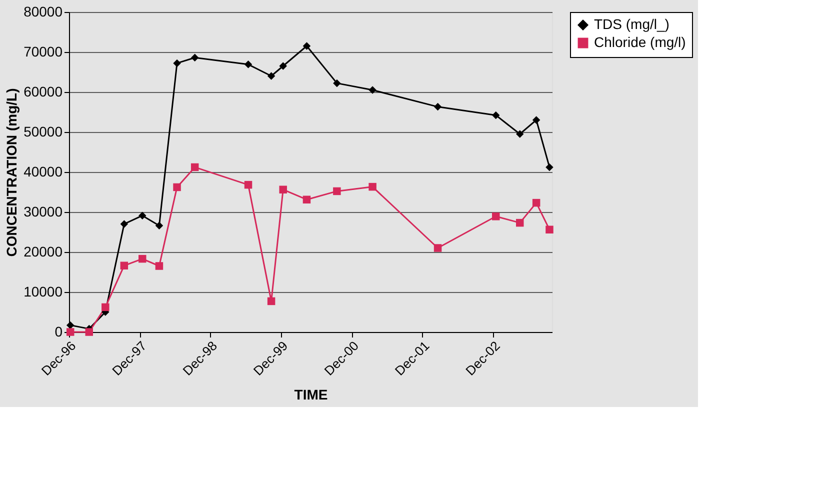 This screenshot has height=492, width=823. I want to click on y-axis-title: CONCENTRATION (mg/L), so click(12, 172).